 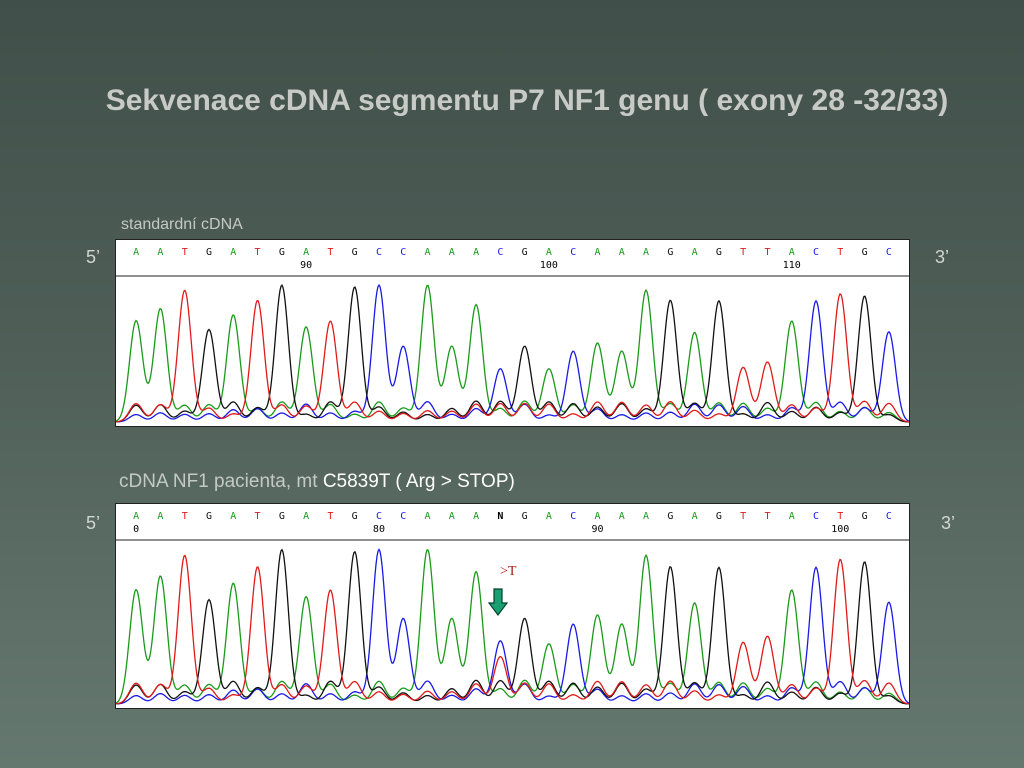 What do you see at coordinates (508, 571) in the screenshot?
I see `substitution-label: >T` at bounding box center [508, 571].